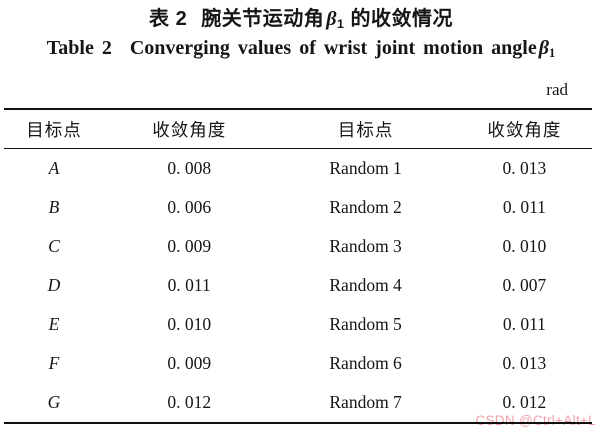  Describe the element at coordinates (298, 324) in the screenshot. I see `table-row: E 0. 010 Random 5 0. 011` at that location.